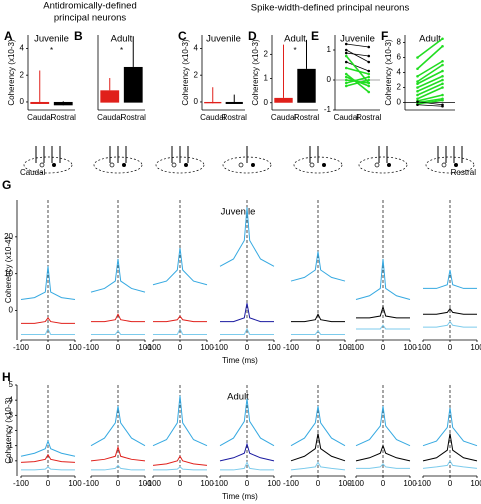  I want to click on panel-letter: C, so click(182, 36).